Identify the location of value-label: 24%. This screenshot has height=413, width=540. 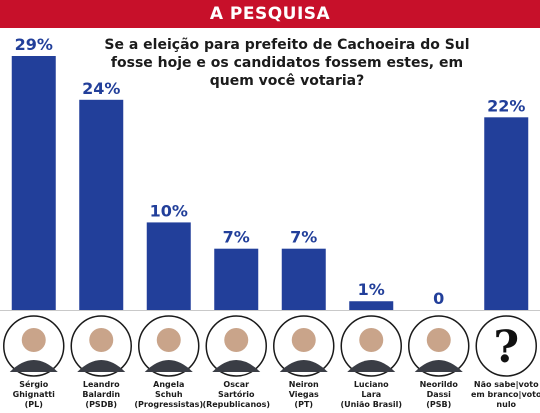
(101, 88).